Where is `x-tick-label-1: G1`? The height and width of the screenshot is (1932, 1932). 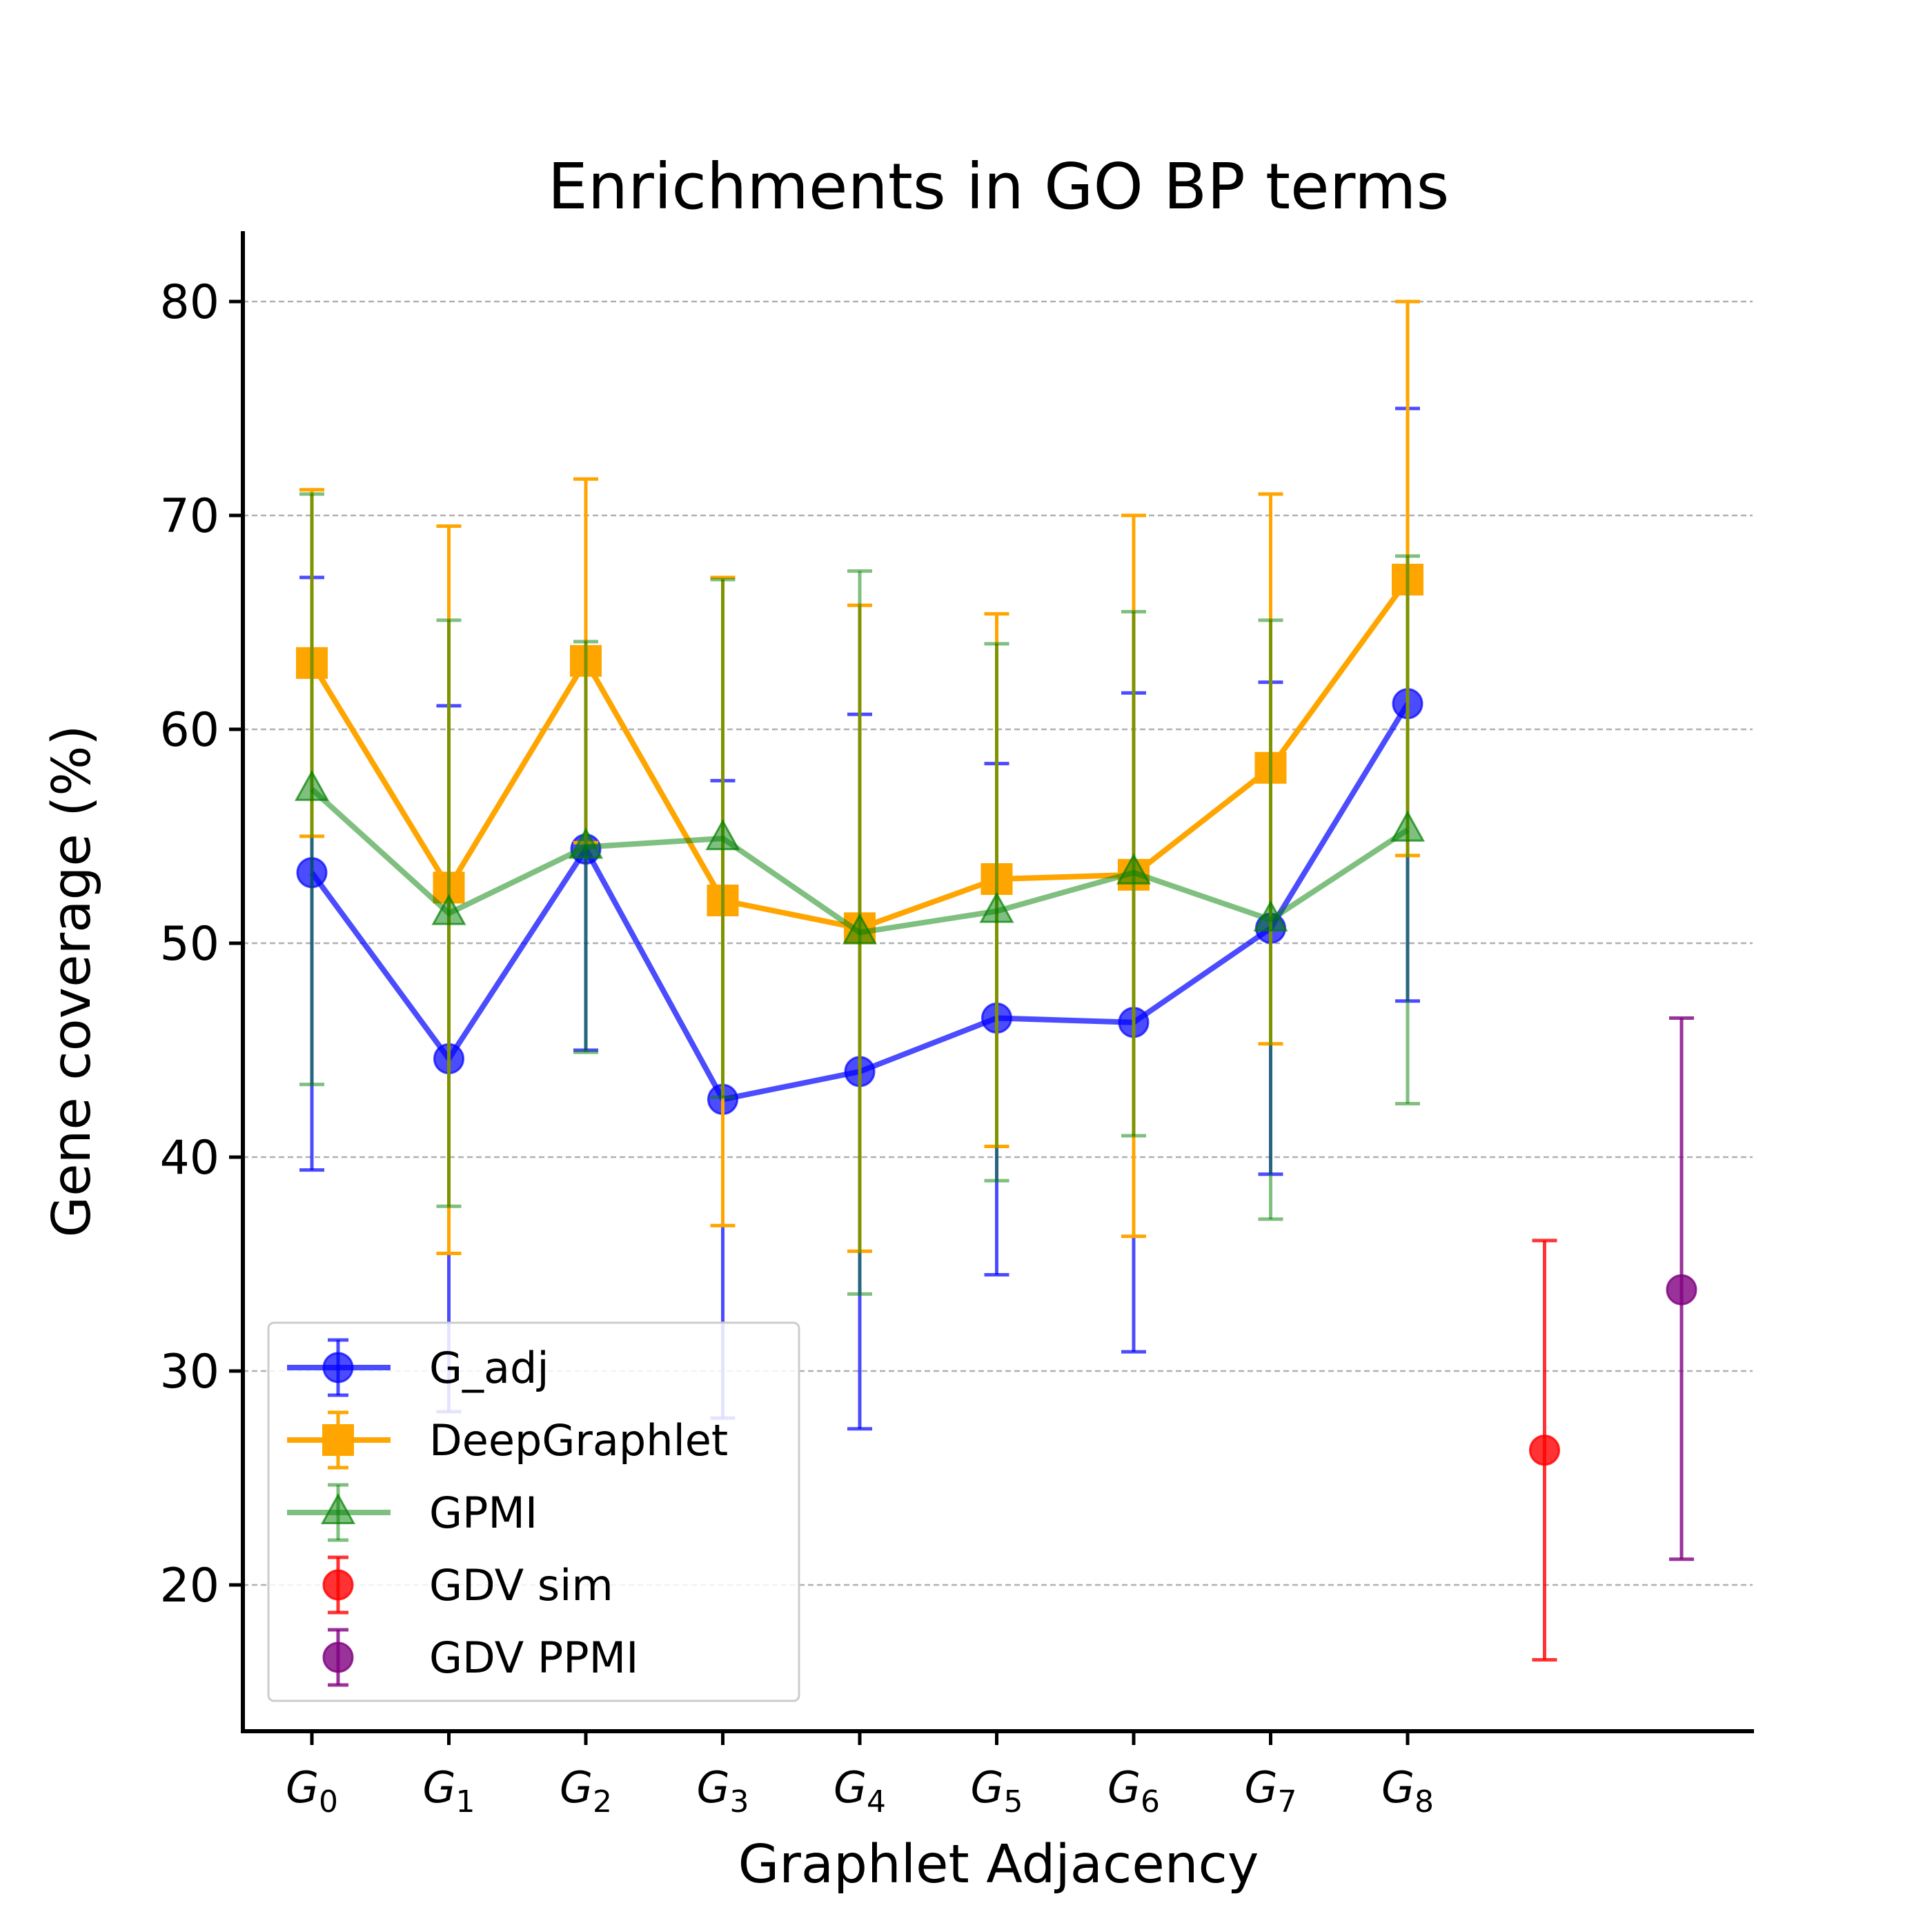
x-tick-label-1: G1 is located at coordinates (448, 1791).